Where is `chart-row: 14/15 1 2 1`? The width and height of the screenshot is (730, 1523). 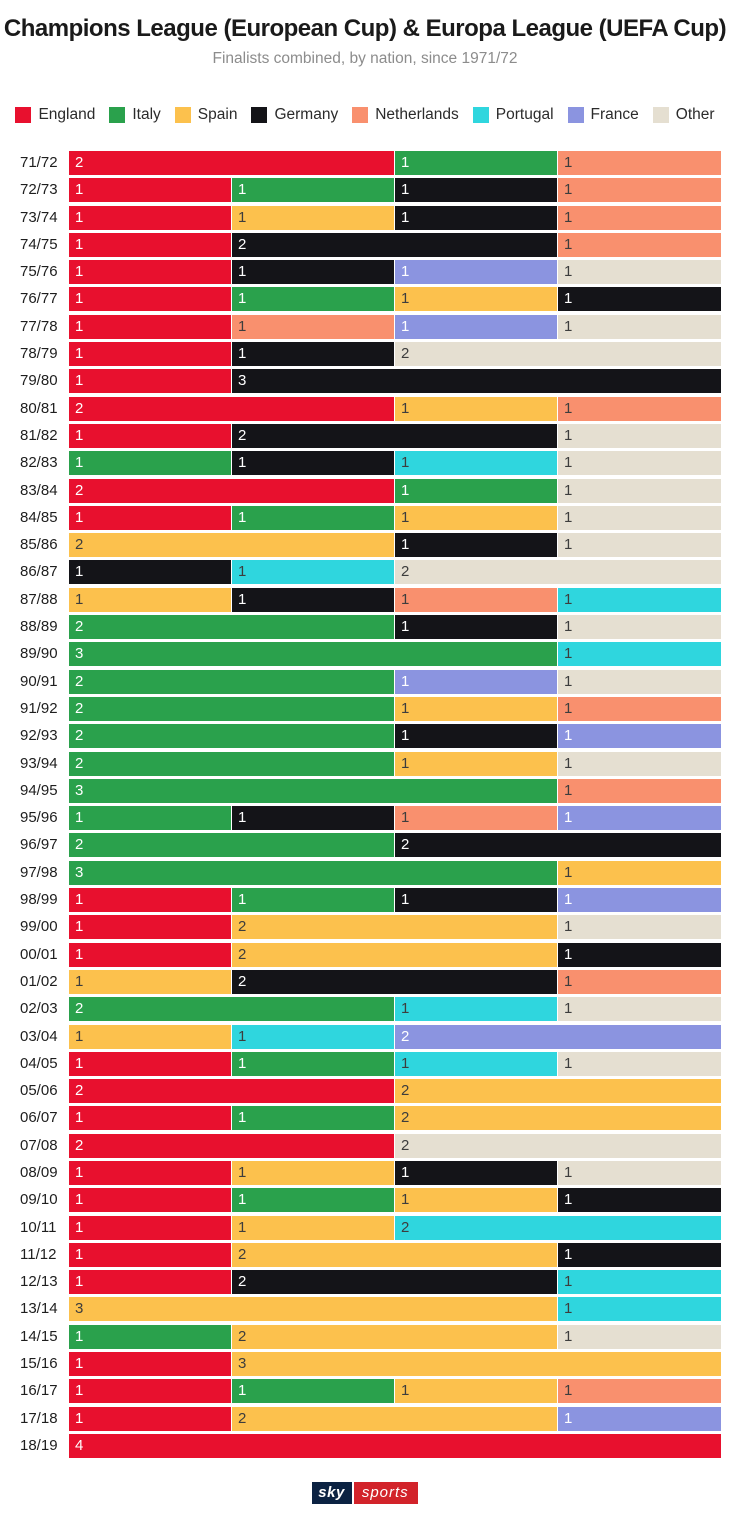
chart-row: 14/15 1 2 1 is located at coordinates (360, 1336).